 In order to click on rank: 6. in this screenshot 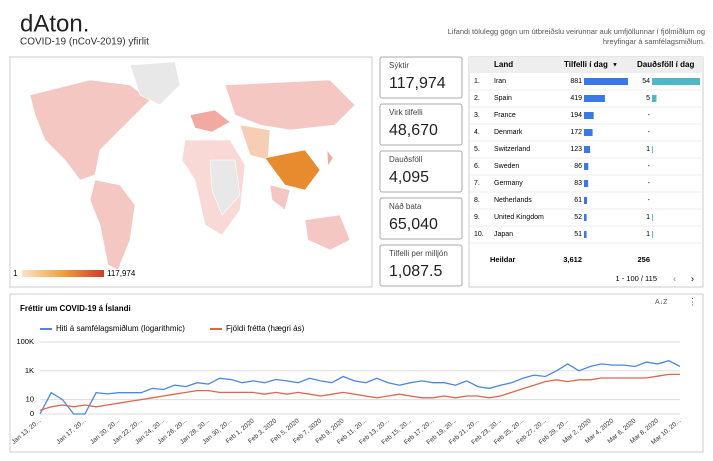, I will do `click(477, 166)`.